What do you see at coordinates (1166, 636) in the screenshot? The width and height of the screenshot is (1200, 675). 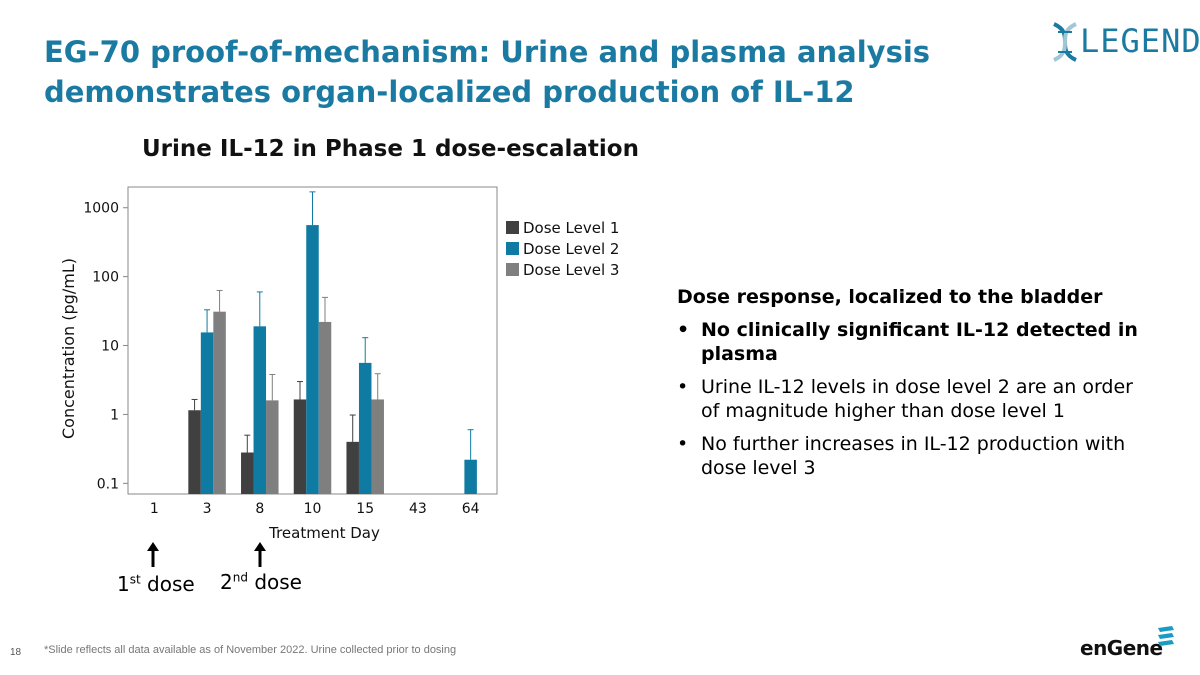 I see `stripes-icon` at bounding box center [1166, 636].